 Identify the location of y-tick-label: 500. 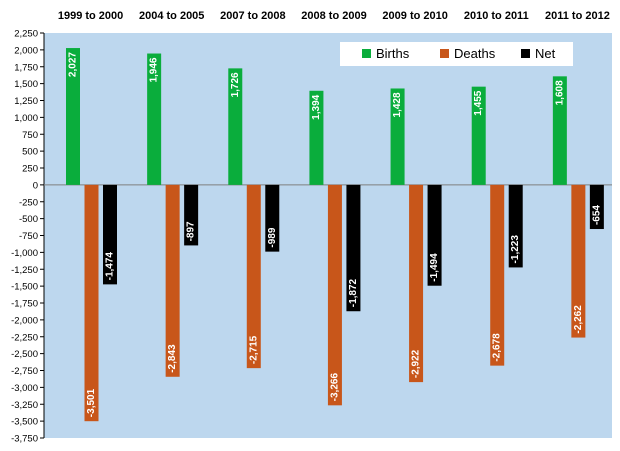
(30, 152).